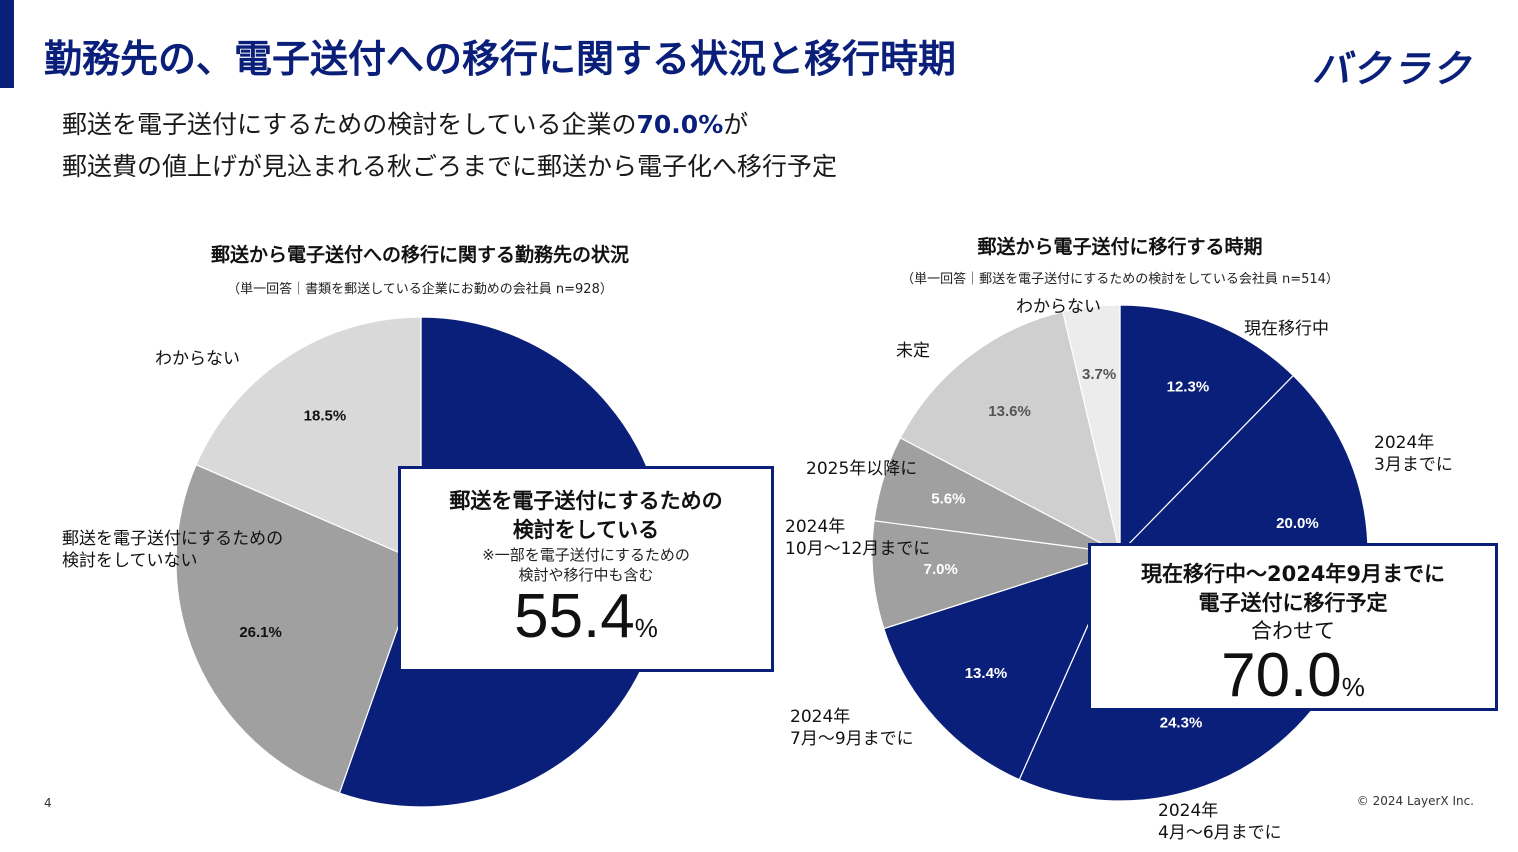 This screenshot has width=1518, height=852. What do you see at coordinates (419, 255) in the screenshot?
I see `chart-1-title: 郵送から電子送付への移行に関する勤務先の状況` at bounding box center [419, 255].